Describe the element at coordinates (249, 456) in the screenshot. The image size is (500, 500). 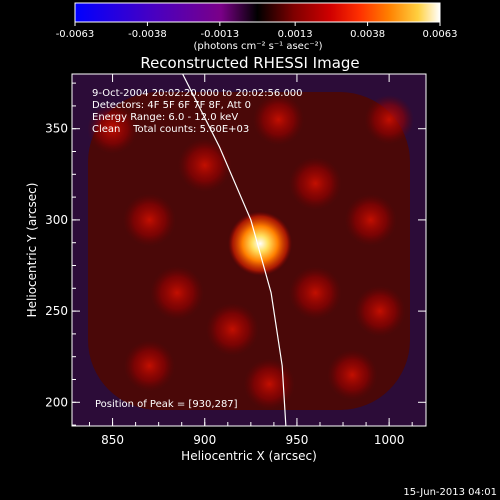
I see `x-axis-label: Heliocentric X (arcsec)` at that location.